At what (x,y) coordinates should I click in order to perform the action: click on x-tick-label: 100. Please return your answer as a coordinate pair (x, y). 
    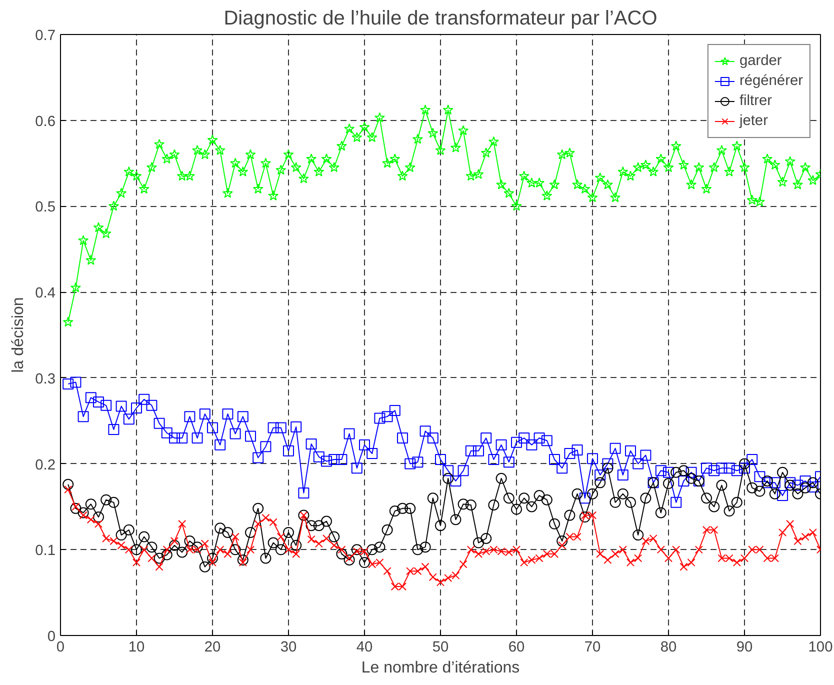
    Looking at the image, I should click on (820, 648).